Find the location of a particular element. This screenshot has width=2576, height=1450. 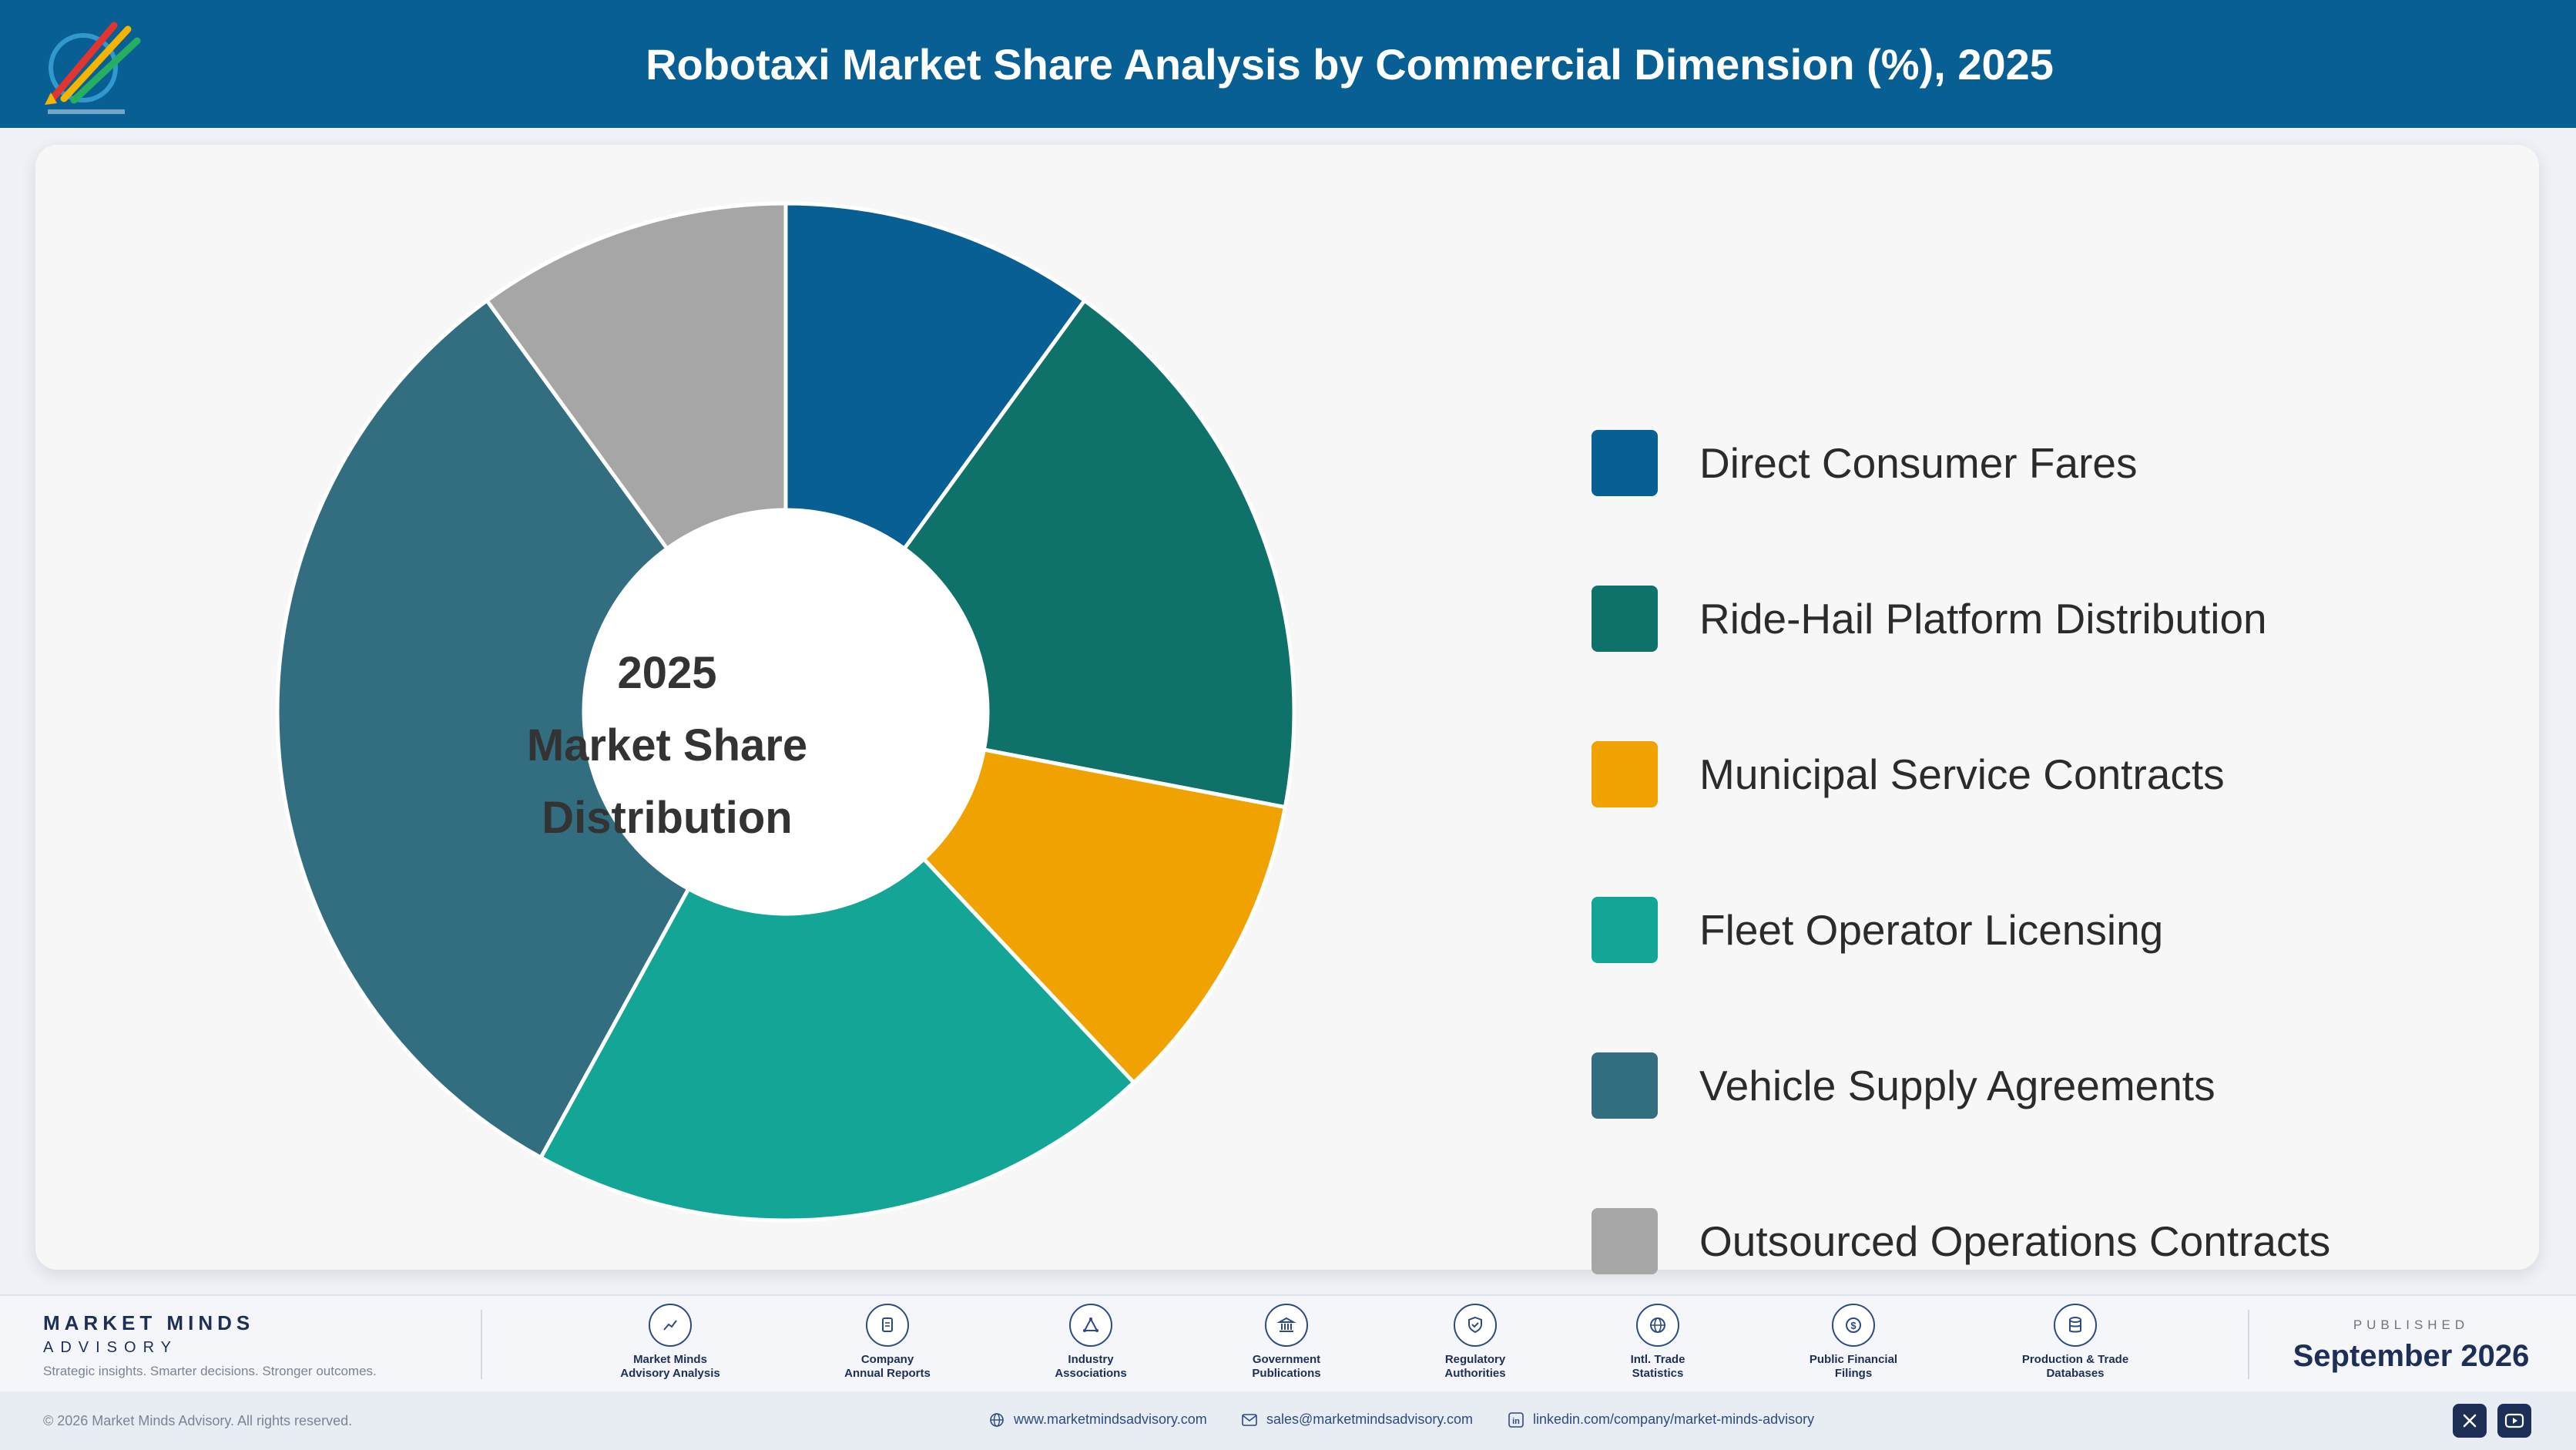

legend-item: Direct Consumer Fares is located at coordinates (1961, 463).